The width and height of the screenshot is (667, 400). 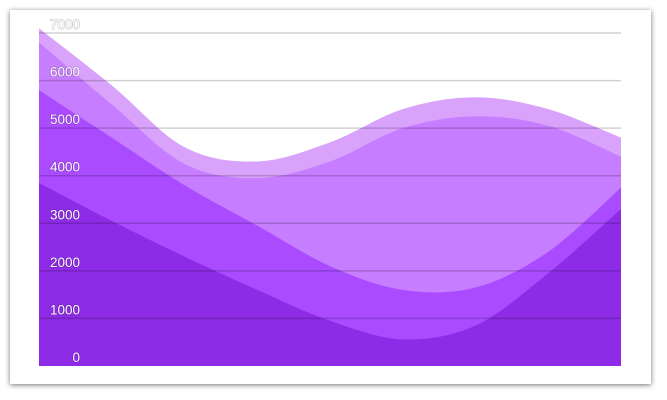 I want to click on y-axis-labels: 0 1000 2000 3000 4000 5000 6000 7000, so click(x=64, y=190).